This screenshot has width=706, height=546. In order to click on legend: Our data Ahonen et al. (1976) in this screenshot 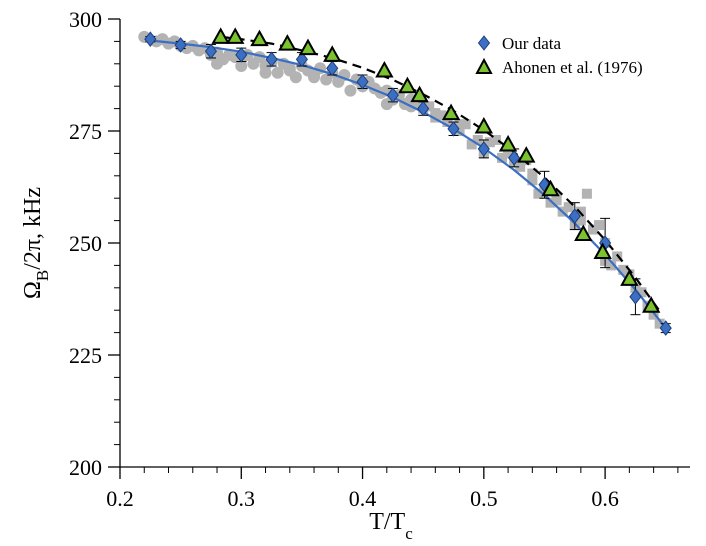, I will do `click(559, 55)`.